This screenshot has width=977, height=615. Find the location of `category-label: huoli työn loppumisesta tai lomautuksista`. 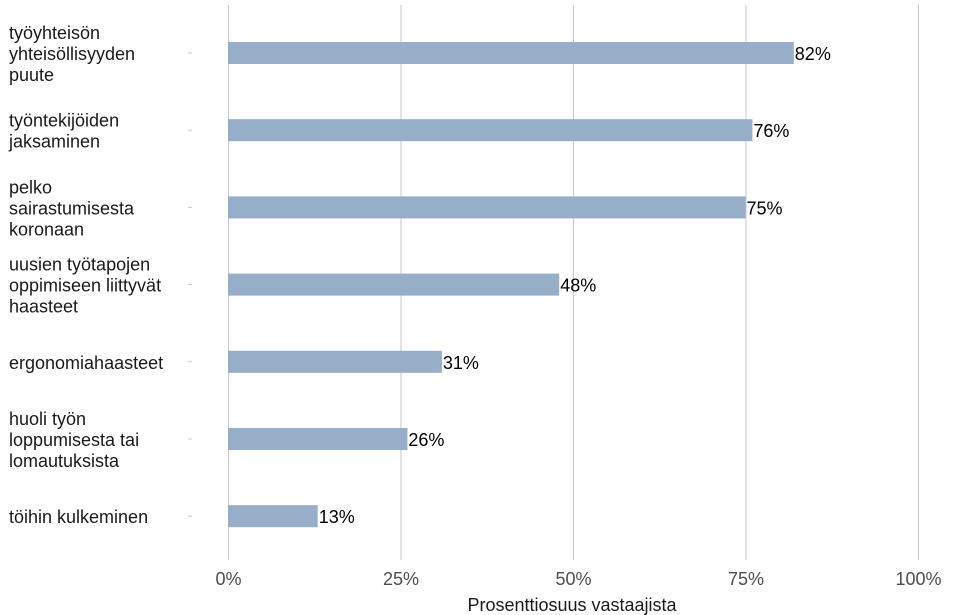

category-label: huoli työn loppumisesta tai lomautuksista is located at coordinates (74, 440).